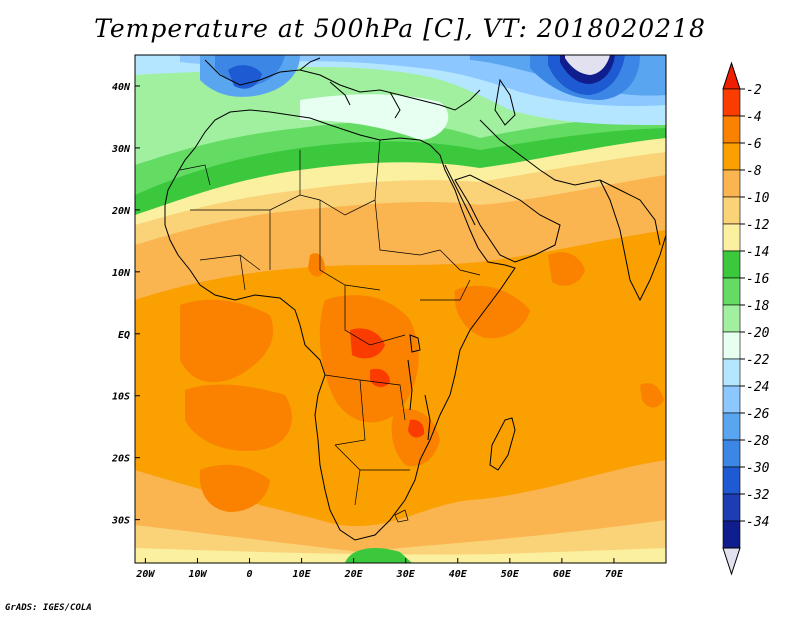 Image resolution: width=800 pixels, height=618 pixels. Describe the element at coordinates (758, 306) in the screenshot. I see `colorbar-label: -18` at that location.